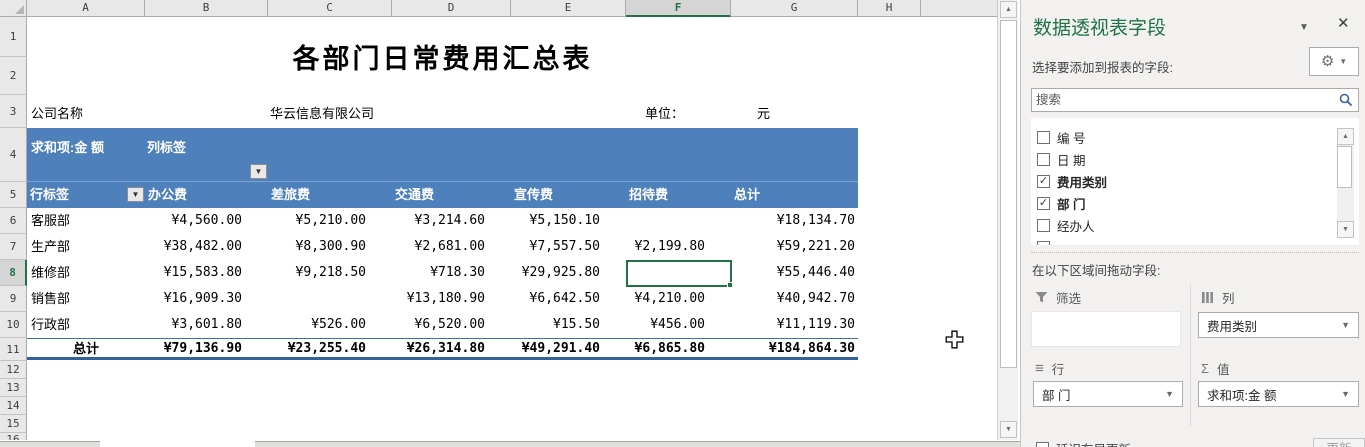 The height and width of the screenshot is (447, 1365). I want to click on column-header-g: G, so click(794, 8).